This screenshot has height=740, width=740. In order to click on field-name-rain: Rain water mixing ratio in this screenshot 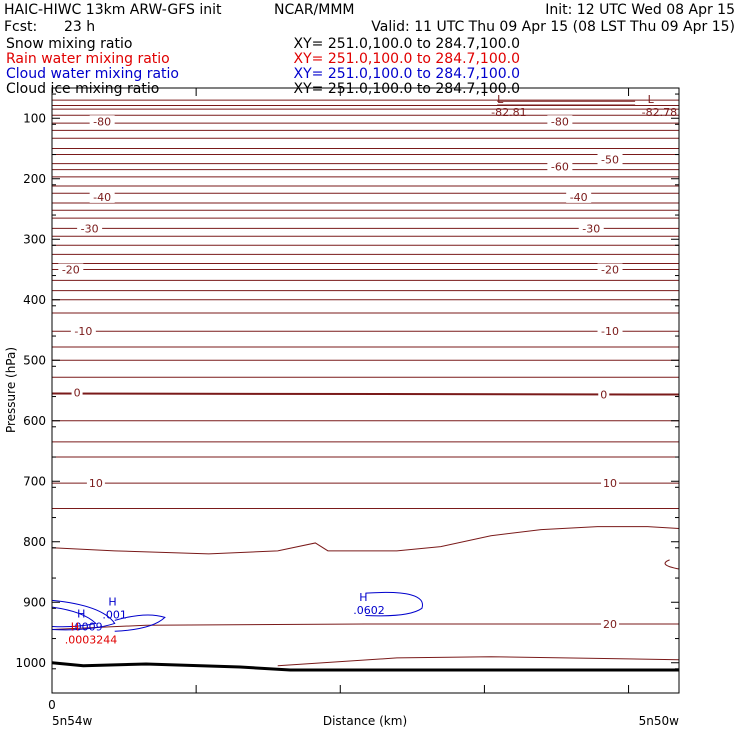, I will do `click(88, 59)`.